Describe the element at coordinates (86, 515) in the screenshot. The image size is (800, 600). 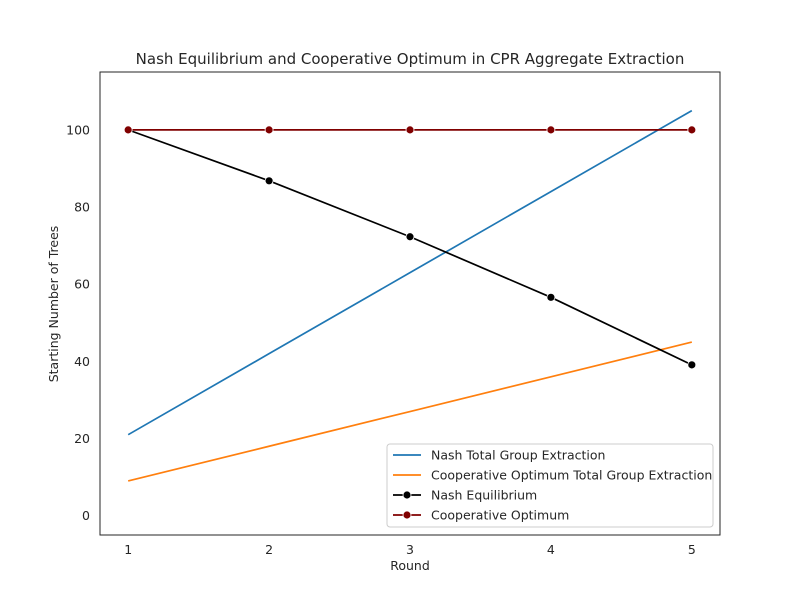
I see `y-tick-label: 0` at that location.